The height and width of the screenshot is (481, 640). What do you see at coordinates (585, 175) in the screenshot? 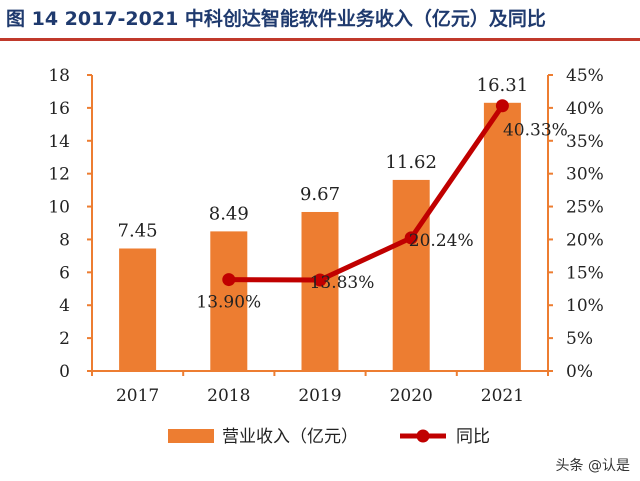
I see `right-tick-label: 30%` at bounding box center [585, 175].